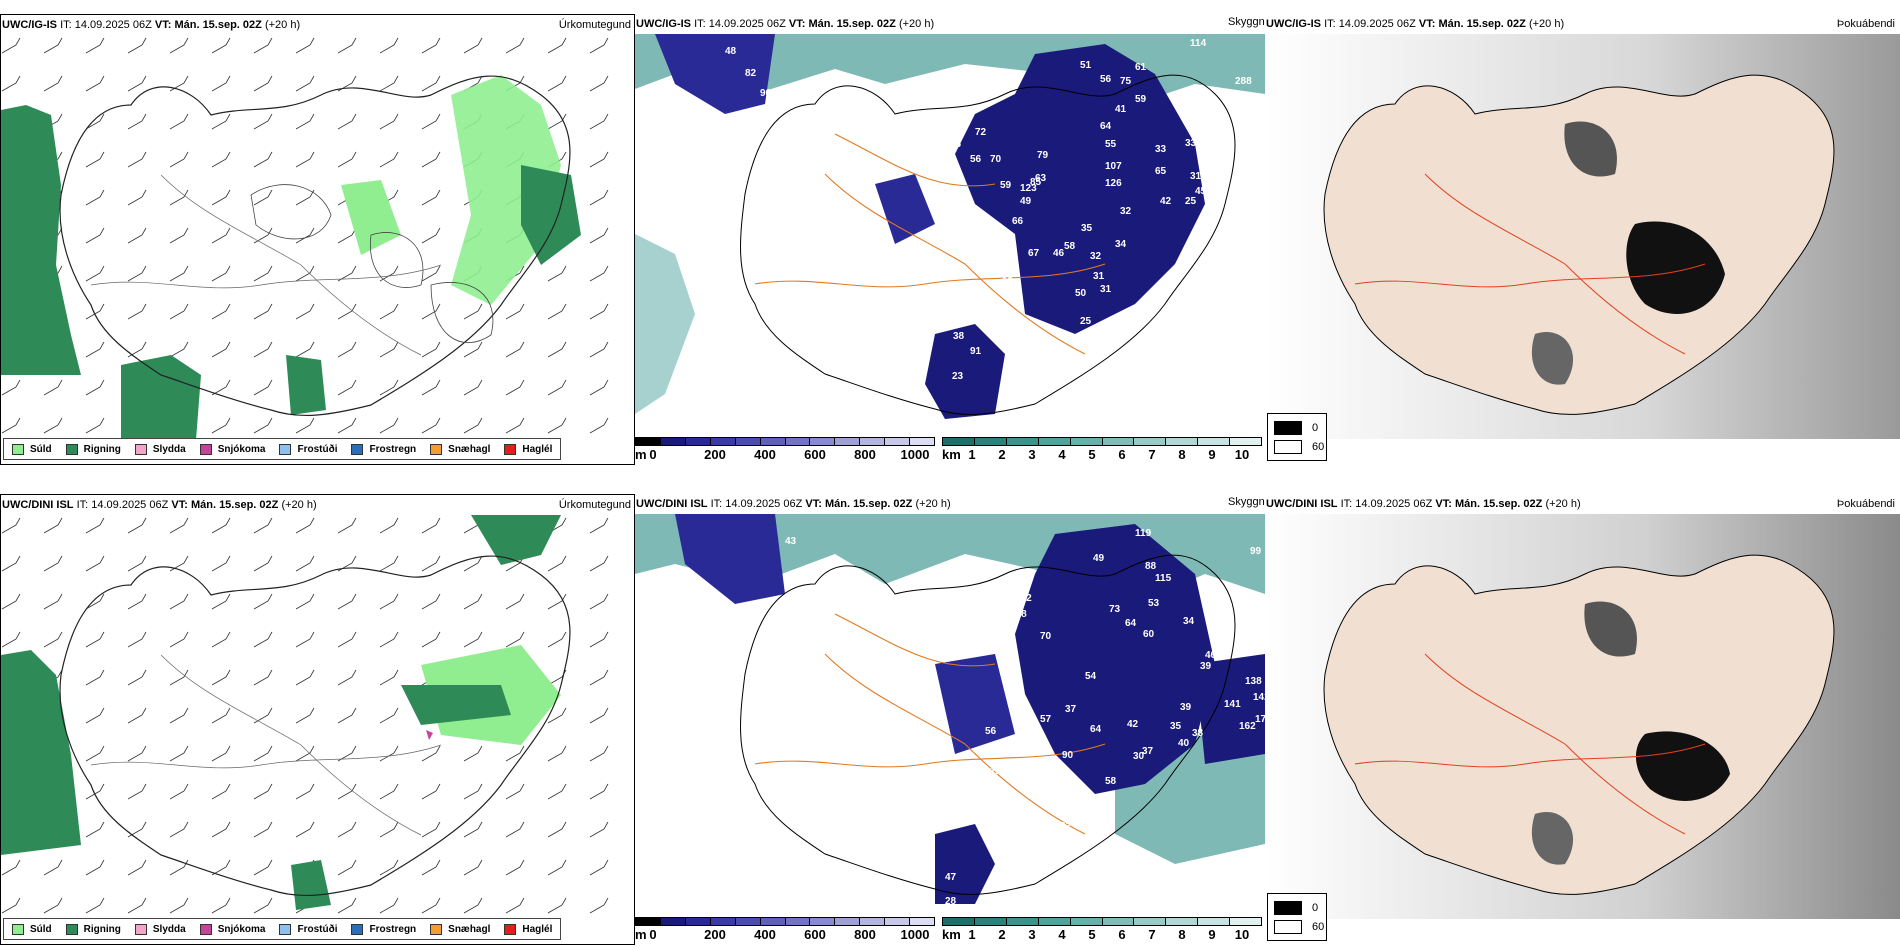  What do you see at coordinates (1141, 99) in the screenshot?
I see `cloudbase-value: 59` at bounding box center [1141, 99].